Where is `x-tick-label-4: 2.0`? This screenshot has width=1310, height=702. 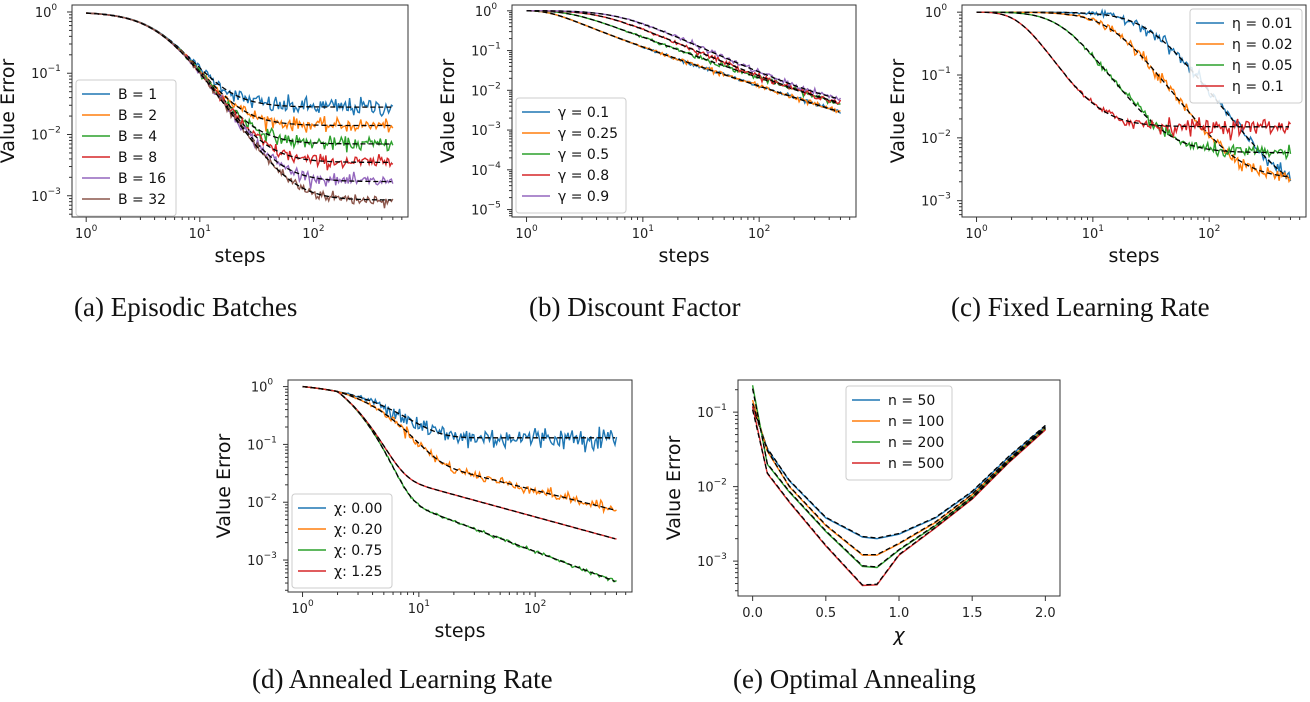
x-tick-label-4: 2.0 is located at coordinates (1045, 613).